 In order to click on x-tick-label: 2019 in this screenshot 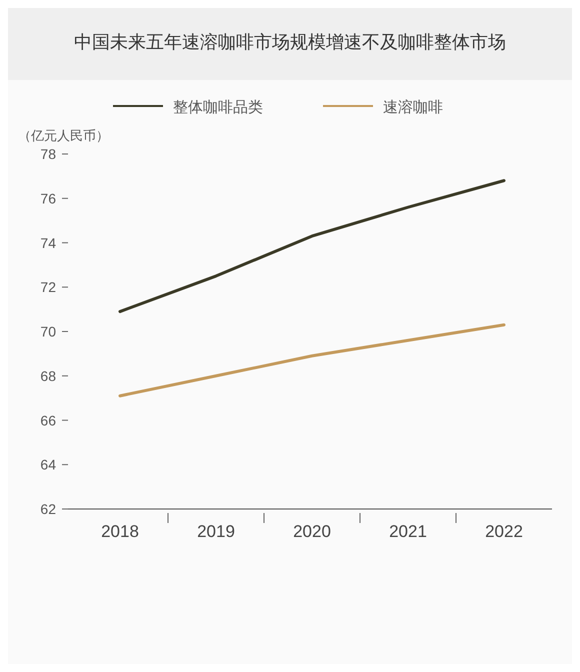, I will do `click(216, 531)`.